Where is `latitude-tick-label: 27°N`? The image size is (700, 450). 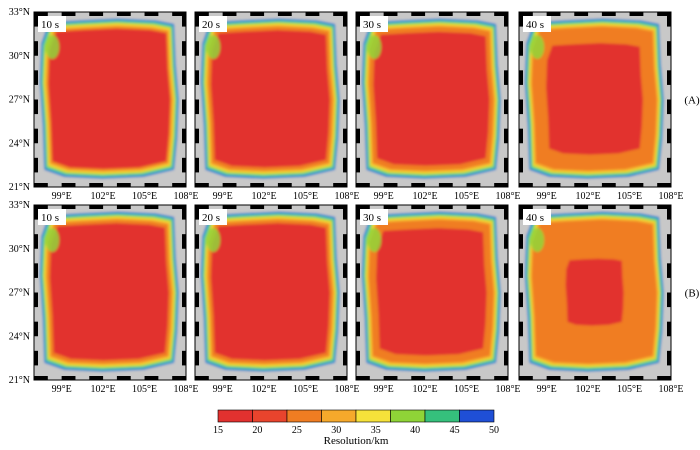 latitude-tick-label: 27°N is located at coordinates (19, 293).